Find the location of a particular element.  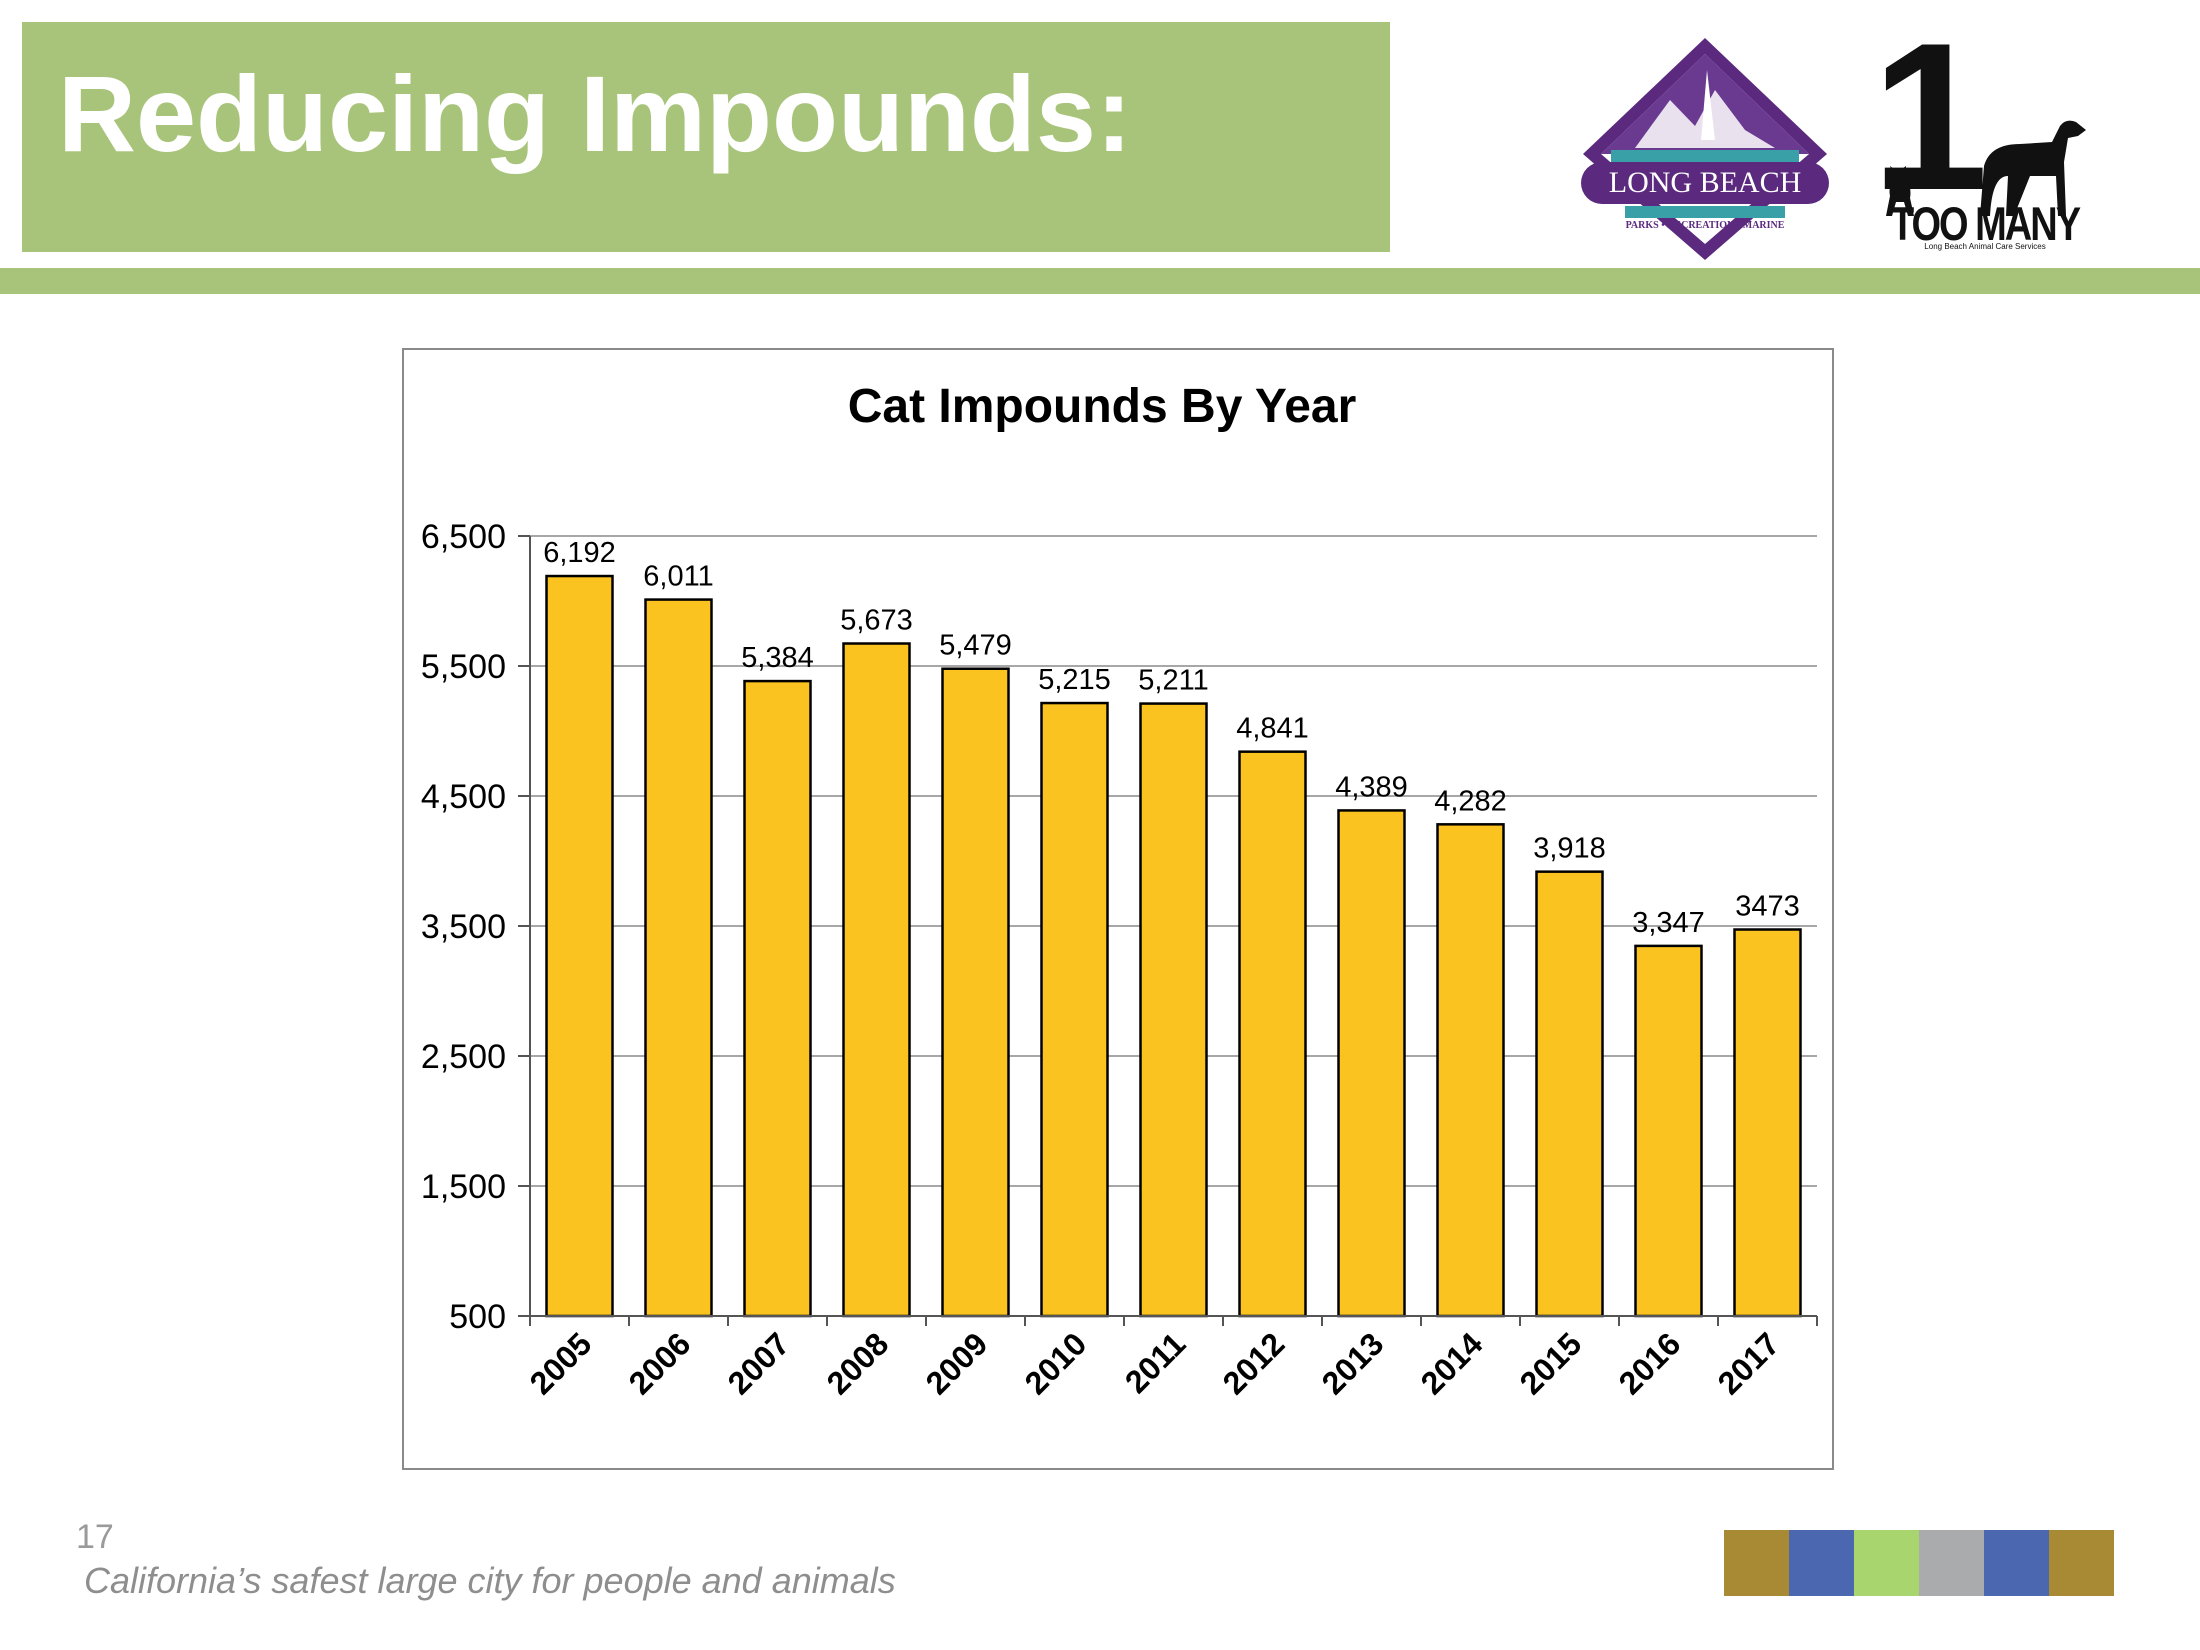

chart-title: Cat Impounds By Year is located at coordinates (1102, 406).